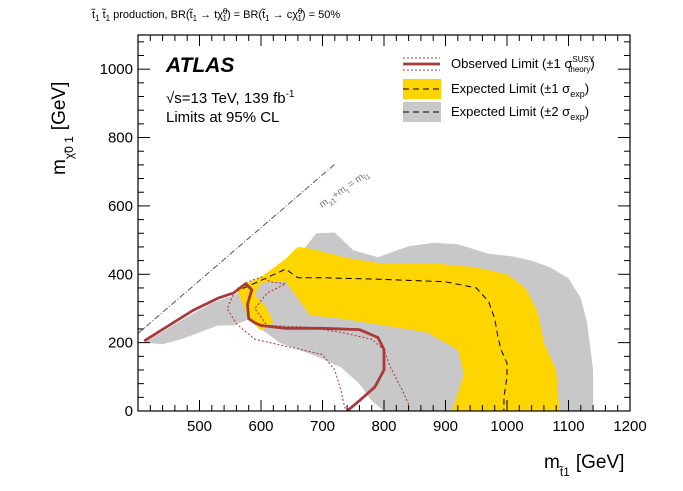 This screenshot has height=491, width=683. I want to click on y-tick-label: 0, so click(129, 411).